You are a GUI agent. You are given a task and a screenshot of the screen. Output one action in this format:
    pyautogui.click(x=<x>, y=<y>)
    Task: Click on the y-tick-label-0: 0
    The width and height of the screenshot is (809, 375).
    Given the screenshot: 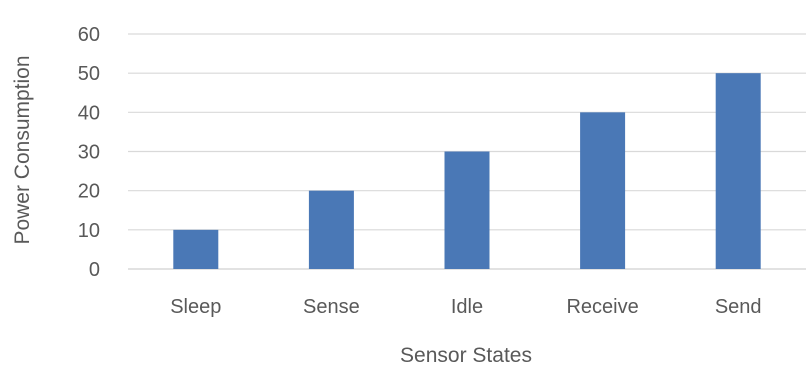 What is the action you would take?
    pyautogui.click(x=94, y=270)
    